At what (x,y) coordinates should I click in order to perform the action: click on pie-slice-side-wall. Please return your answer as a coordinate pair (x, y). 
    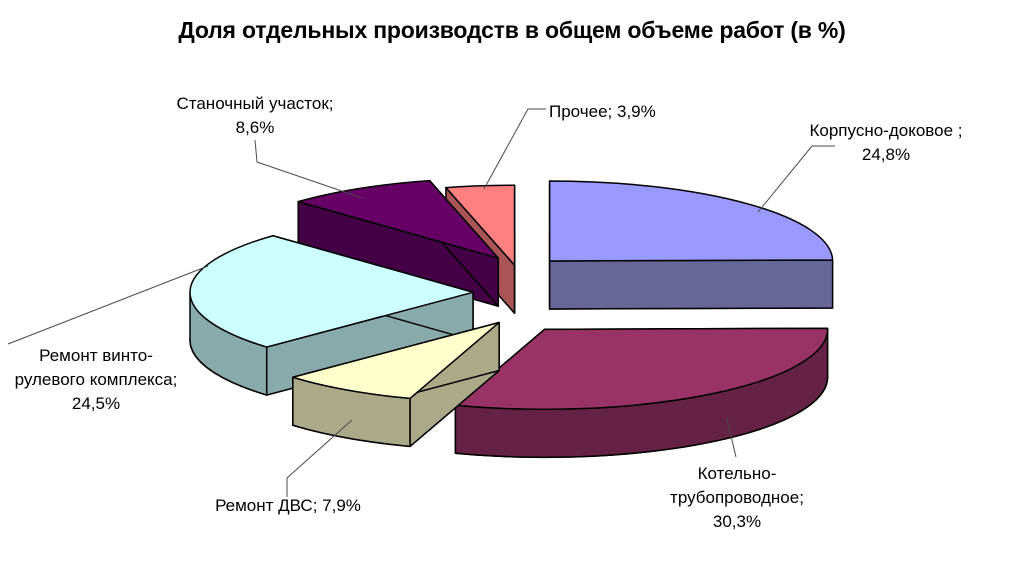
    Looking at the image, I should click on (691, 284).